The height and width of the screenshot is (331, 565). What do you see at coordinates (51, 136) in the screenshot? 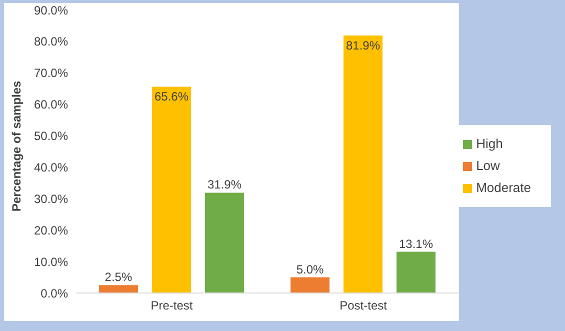
I see `y-tick-label: 50.0%` at bounding box center [51, 136].